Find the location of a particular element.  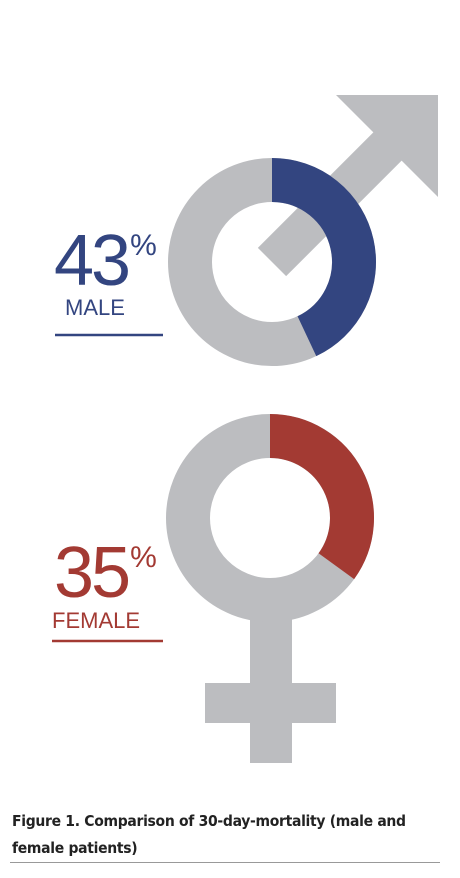

value-label: 43% is located at coordinates (105, 261).